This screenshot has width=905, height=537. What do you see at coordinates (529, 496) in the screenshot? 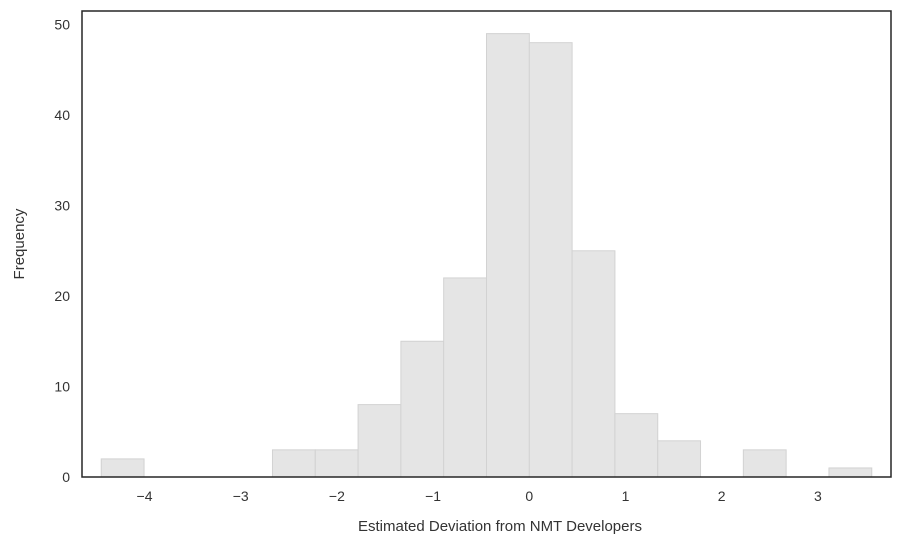
I see `x-tick-label: 0` at bounding box center [529, 496].